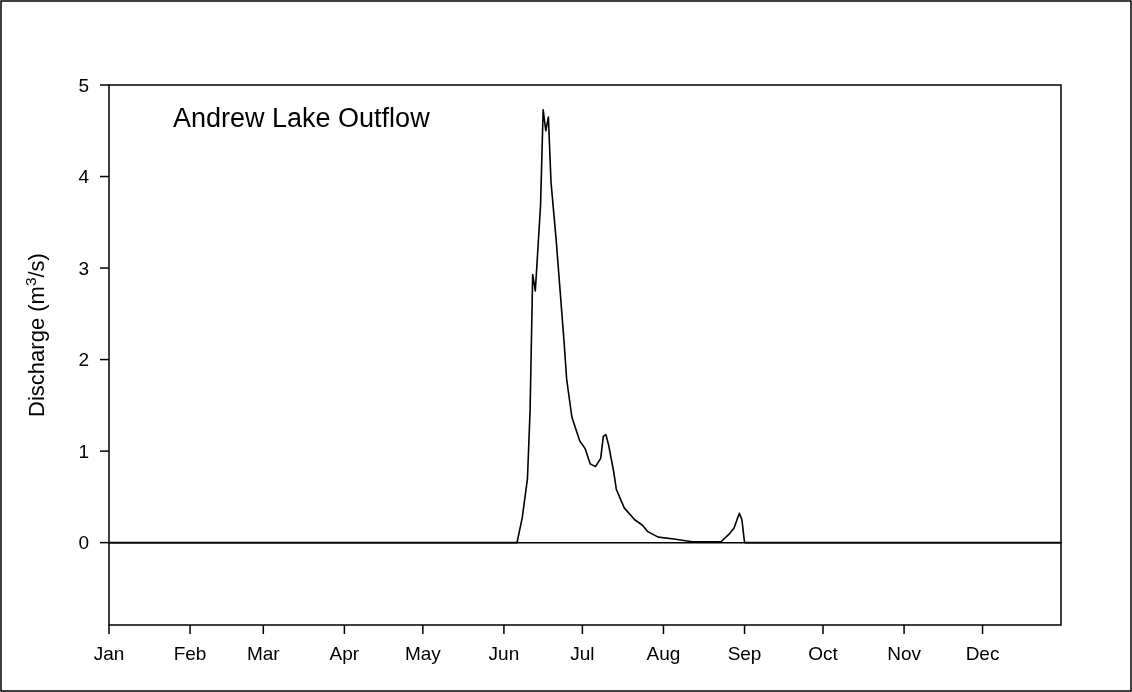  What do you see at coordinates (83, 360) in the screenshot?
I see `y-tick-label: 2` at bounding box center [83, 360].